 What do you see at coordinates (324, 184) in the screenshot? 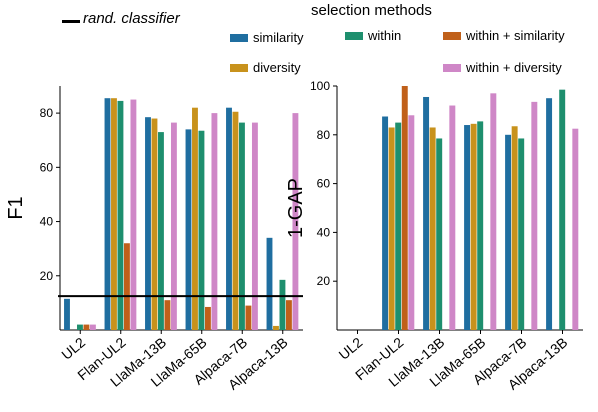
I see `y-tick-label-1-2: 60` at bounding box center [324, 184].